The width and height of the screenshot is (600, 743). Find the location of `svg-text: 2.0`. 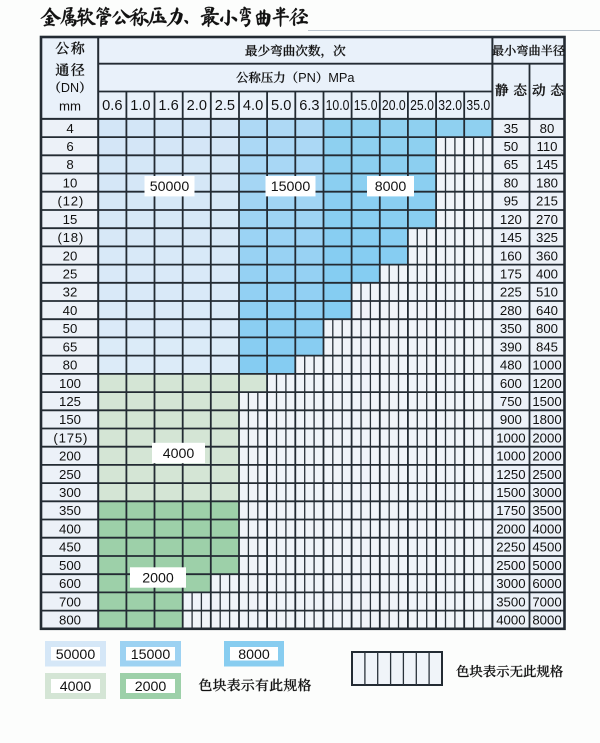

svg-text: 2.0 is located at coordinates (197, 106).